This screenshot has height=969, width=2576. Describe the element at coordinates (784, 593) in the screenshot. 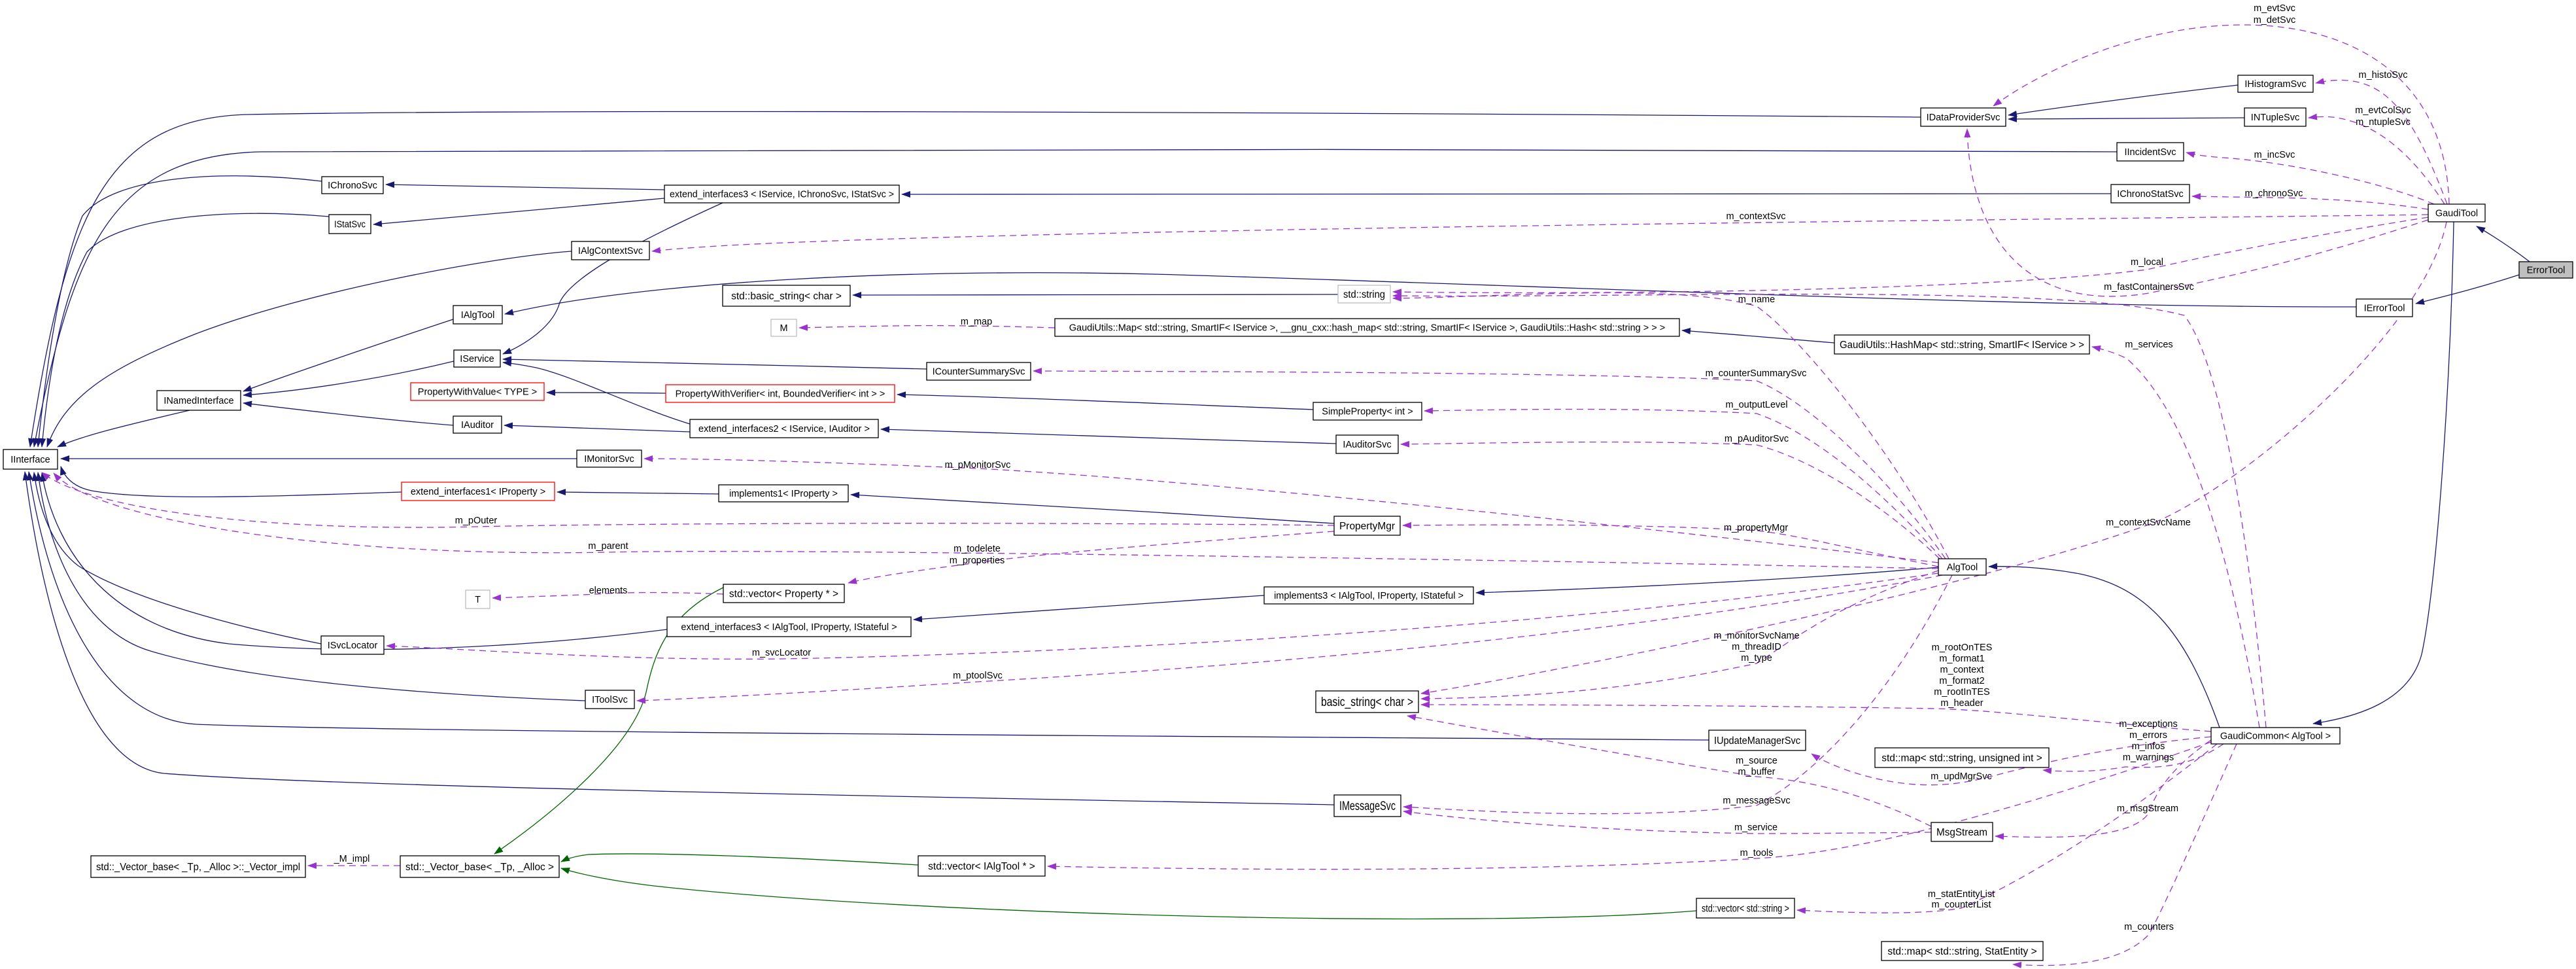

I see `svg-text: std::vector< Property * >` at that location.